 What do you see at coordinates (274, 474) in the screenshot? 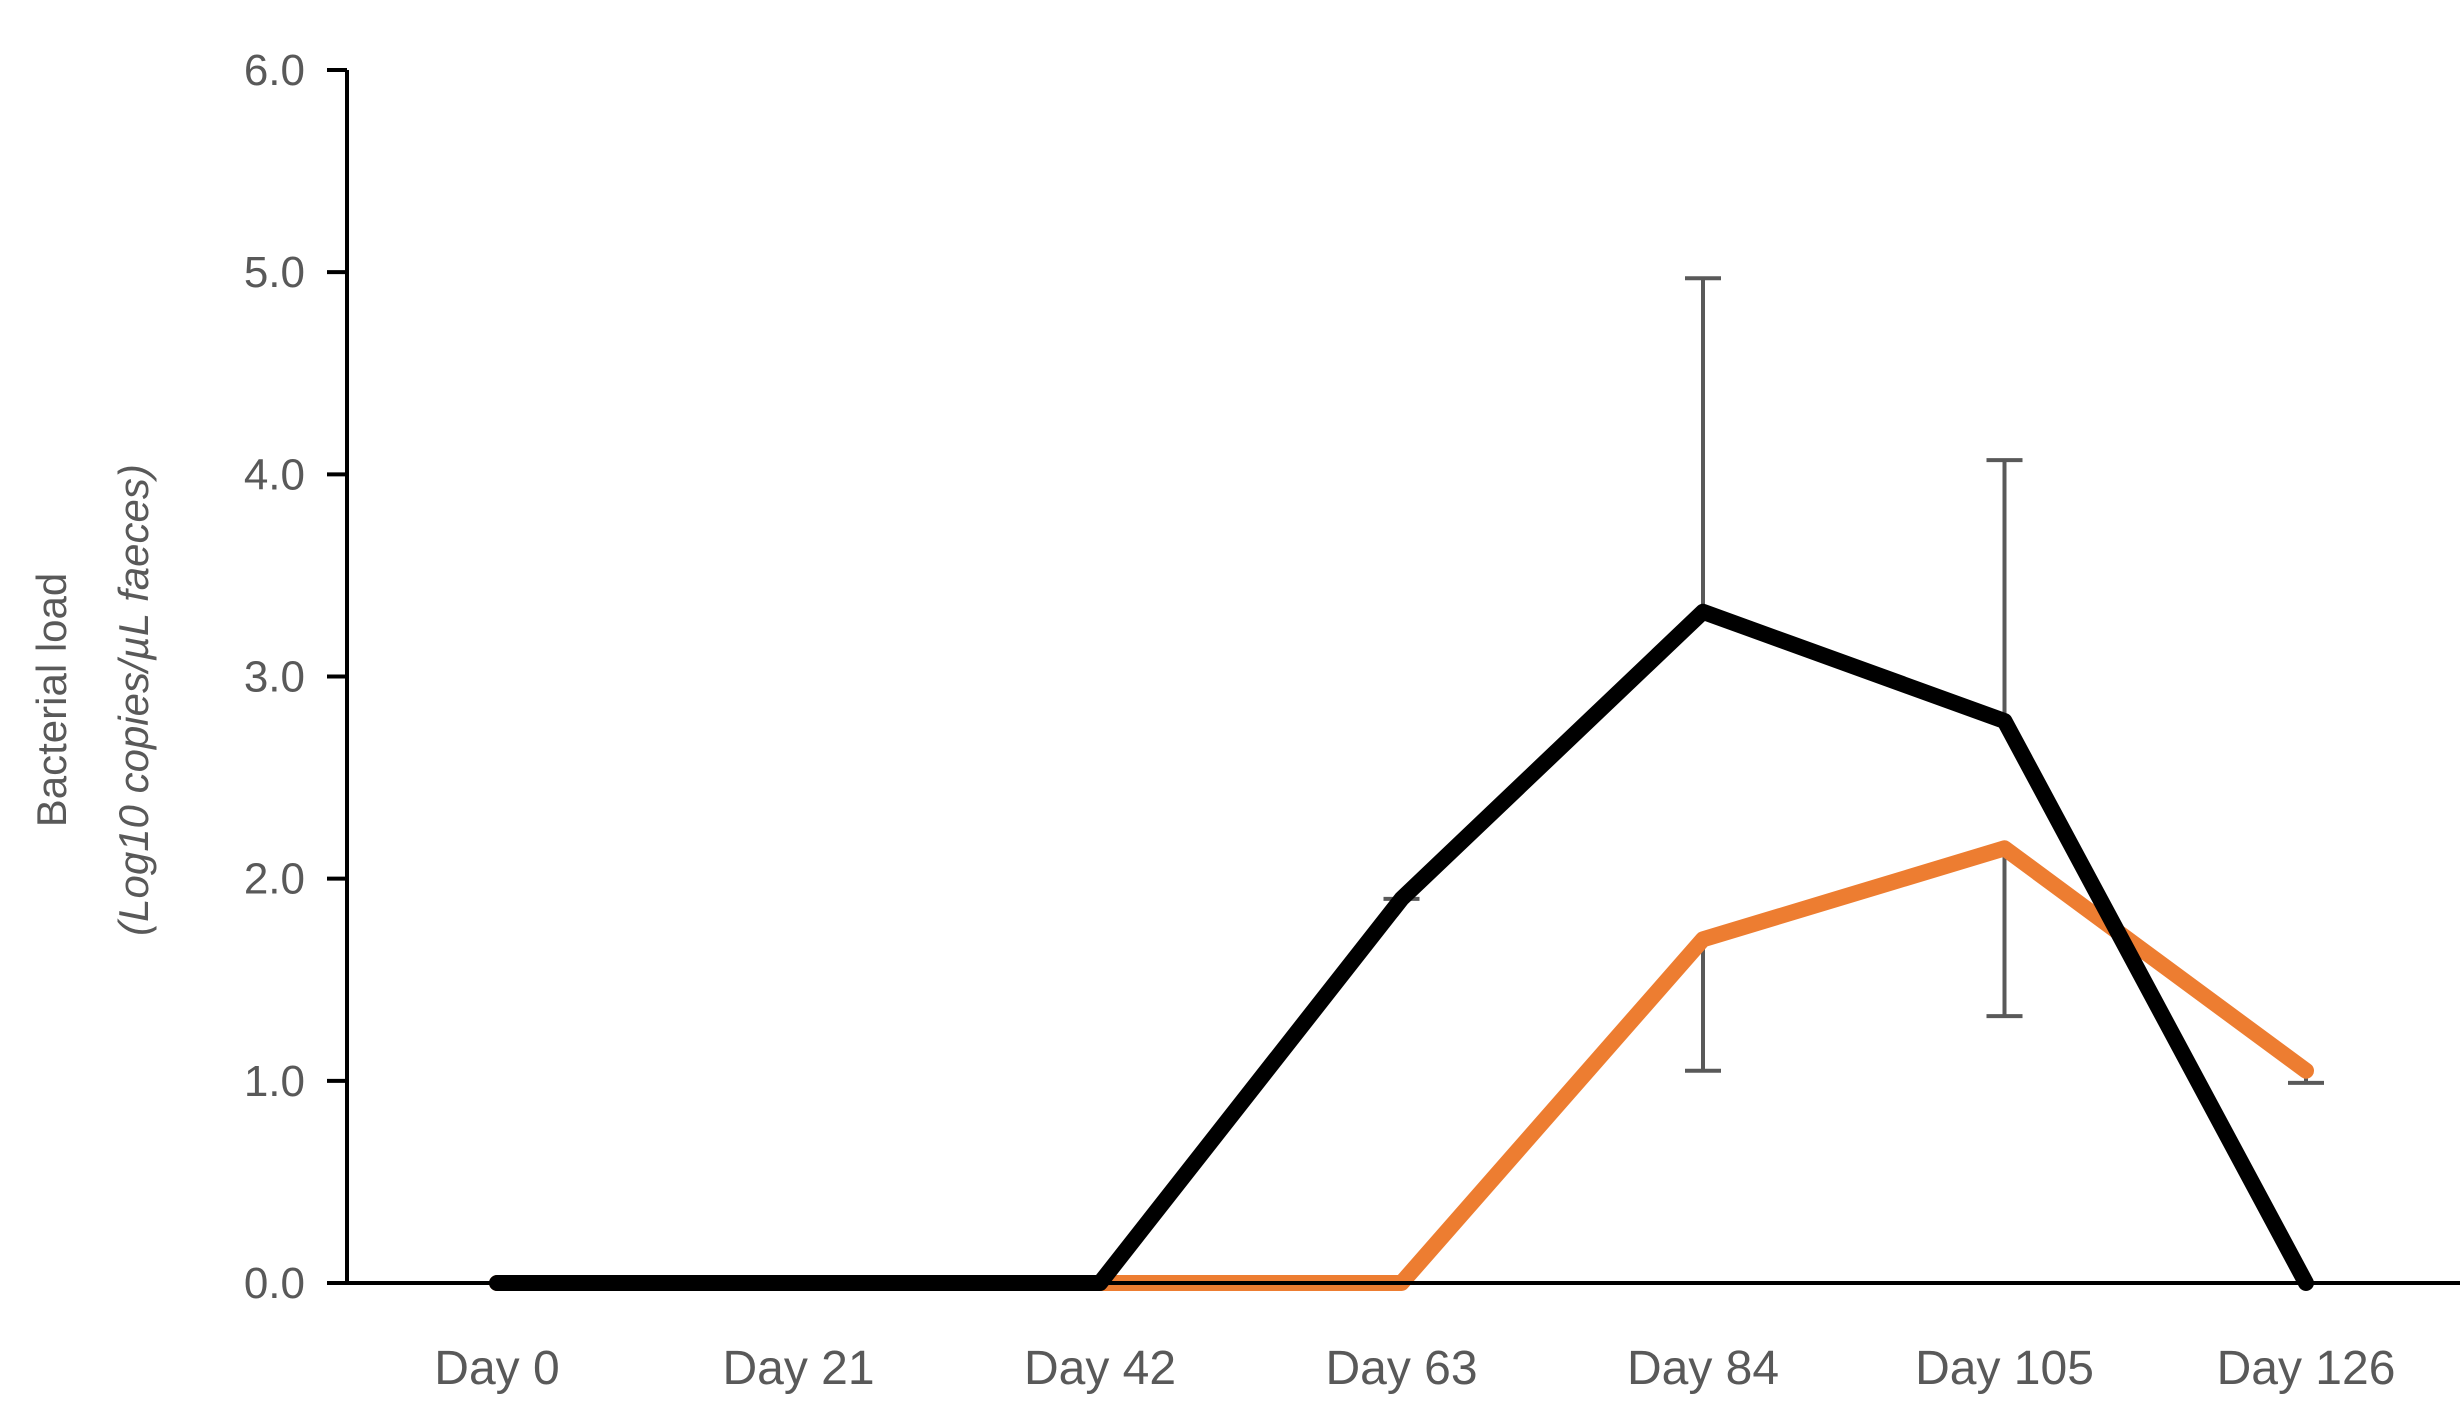
I see `y-tick-label: 4.0` at bounding box center [274, 474].